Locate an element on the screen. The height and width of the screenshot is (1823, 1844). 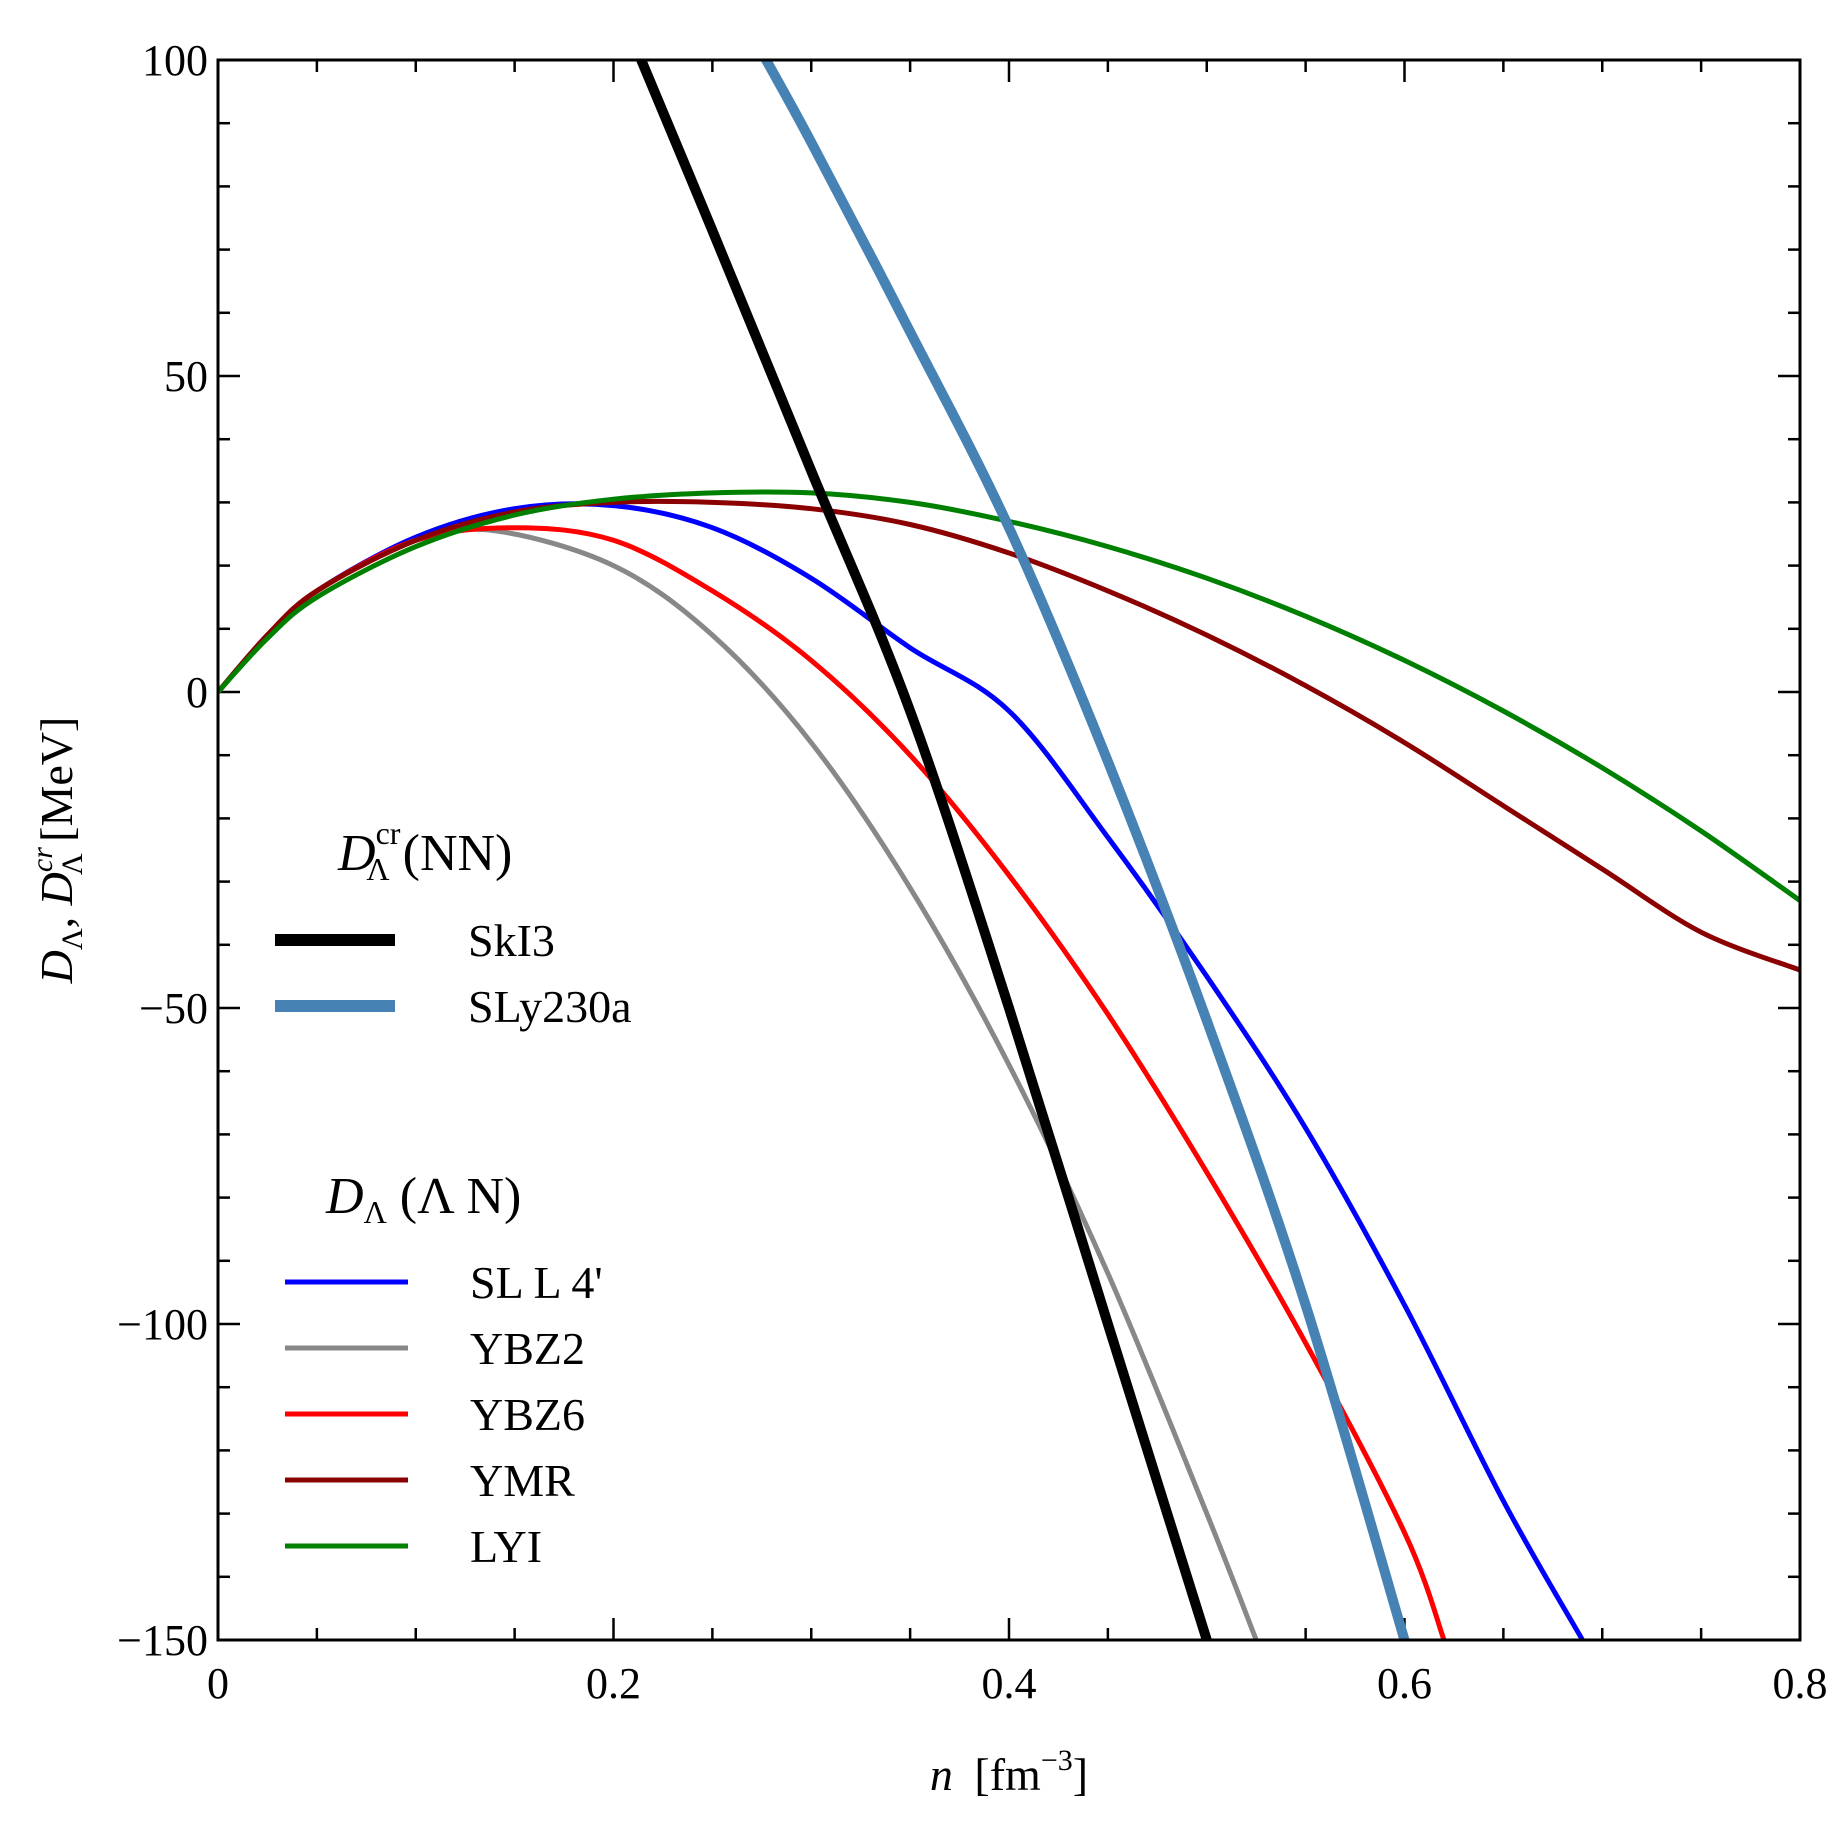
x-tick-label: 0.8 is located at coordinates (1800, 1683).